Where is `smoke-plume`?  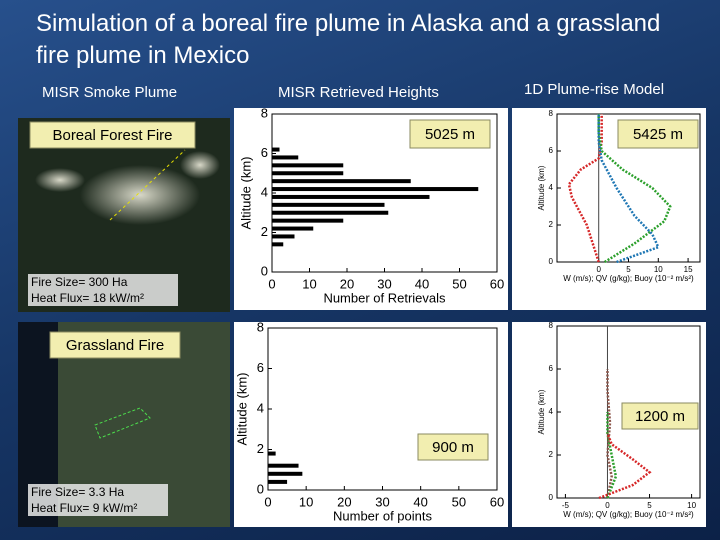 smoke-plume is located at coordinates (140, 195).